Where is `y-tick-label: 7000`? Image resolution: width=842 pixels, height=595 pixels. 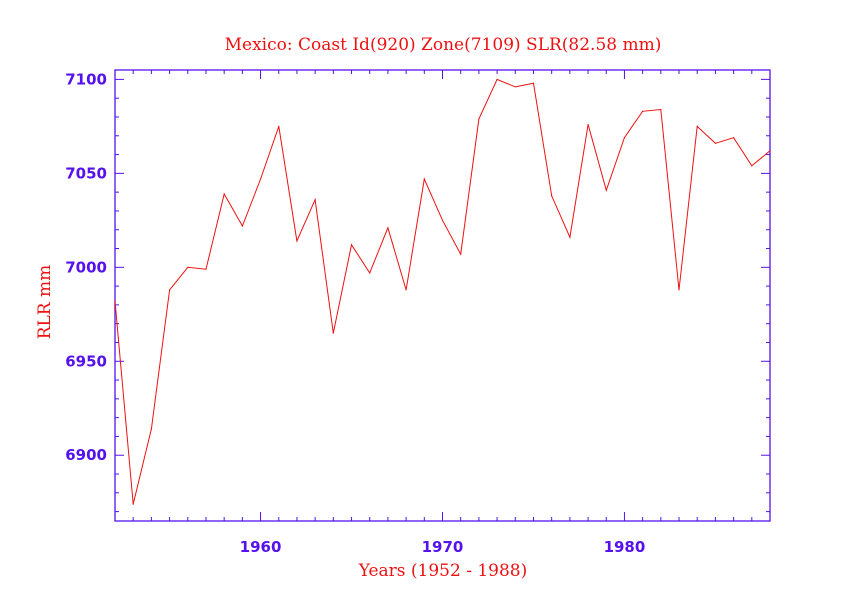 y-tick-label: 7000 is located at coordinates (86, 267).